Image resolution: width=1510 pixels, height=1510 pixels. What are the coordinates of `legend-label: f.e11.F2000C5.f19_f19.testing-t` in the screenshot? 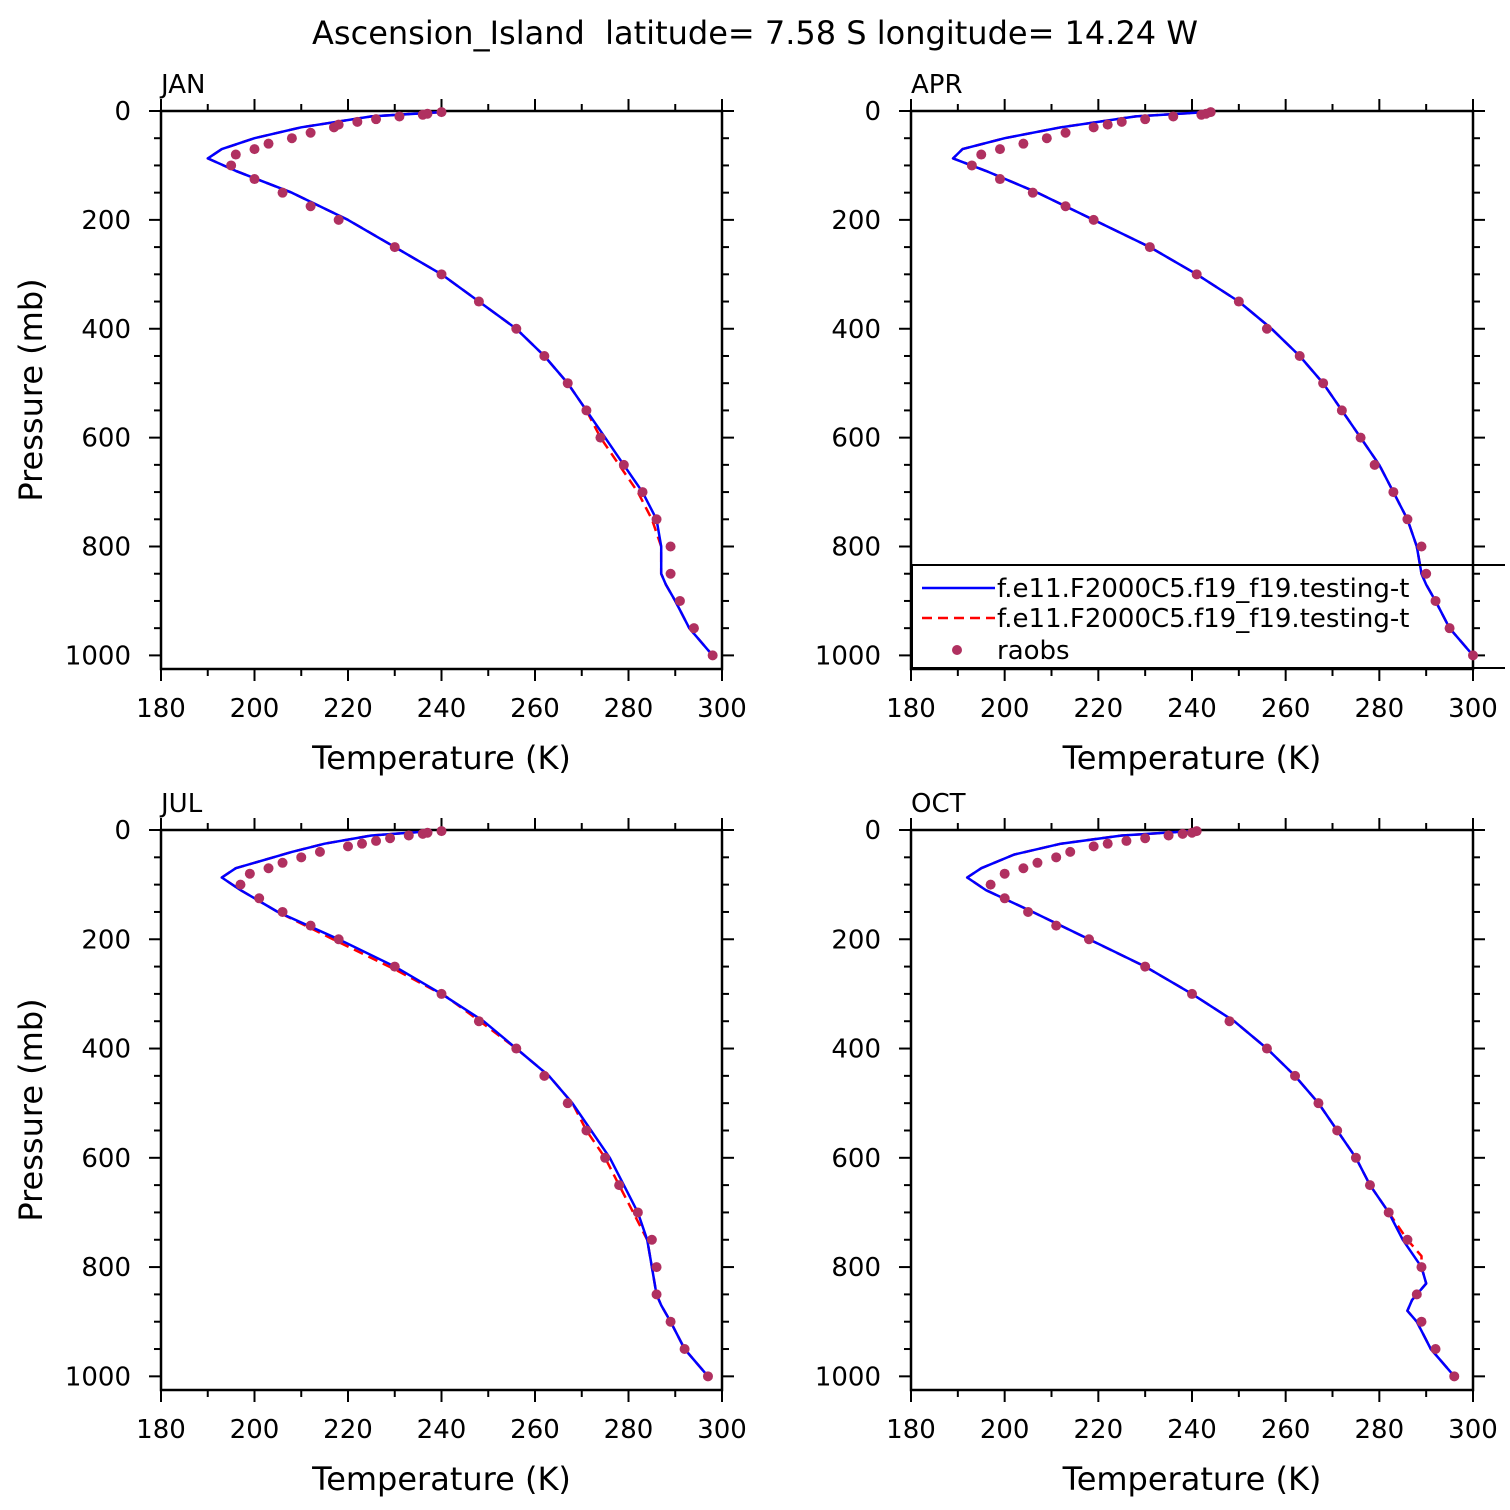 It's located at (1203, 619).